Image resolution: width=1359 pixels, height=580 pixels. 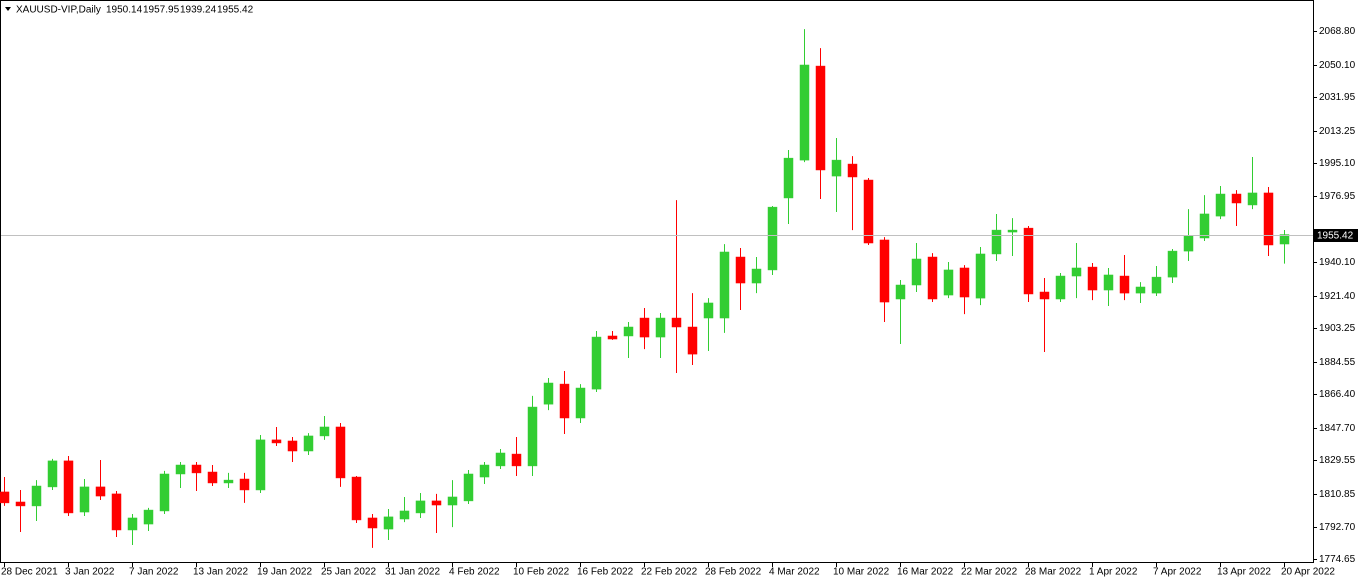 I want to click on x-tick-label: 25 Jan 2022, so click(x=348, y=572).